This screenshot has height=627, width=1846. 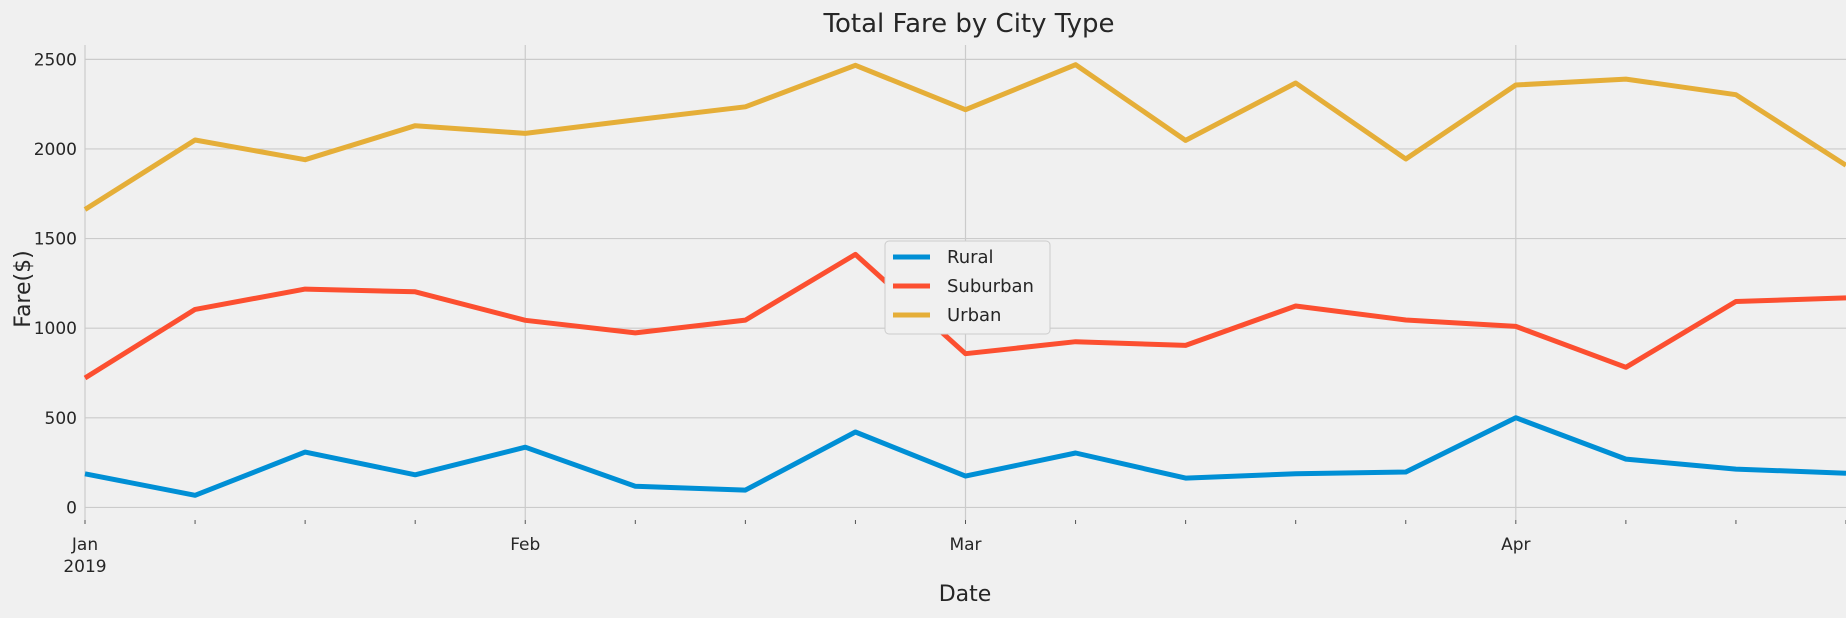 I want to click on y-tick-label: 1500, so click(x=55, y=240).